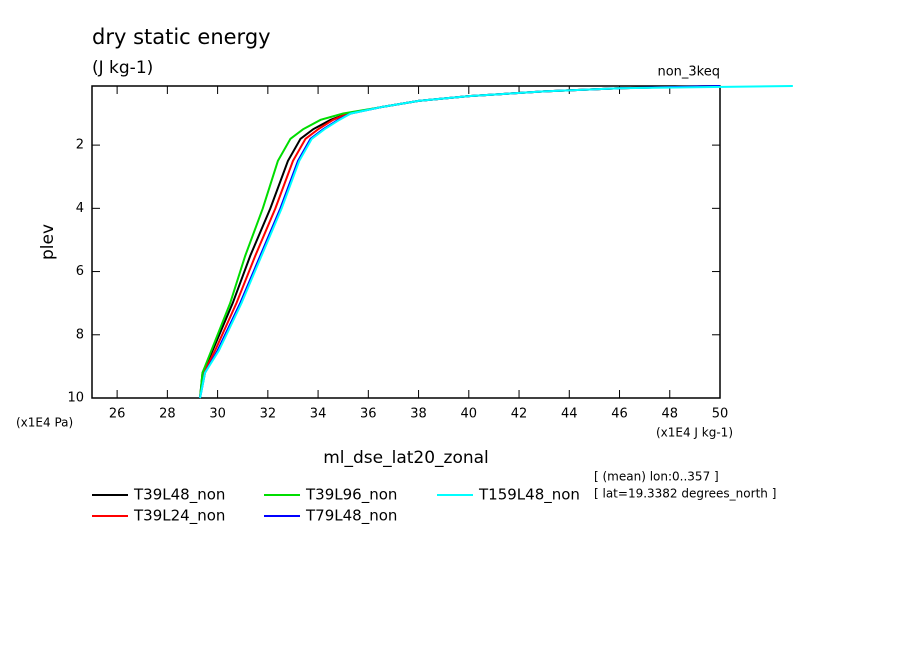 This screenshot has height=658, width=904. What do you see at coordinates (569, 414) in the screenshot?
I see `x-tick-label: 44` at bounding box center [569, 414].